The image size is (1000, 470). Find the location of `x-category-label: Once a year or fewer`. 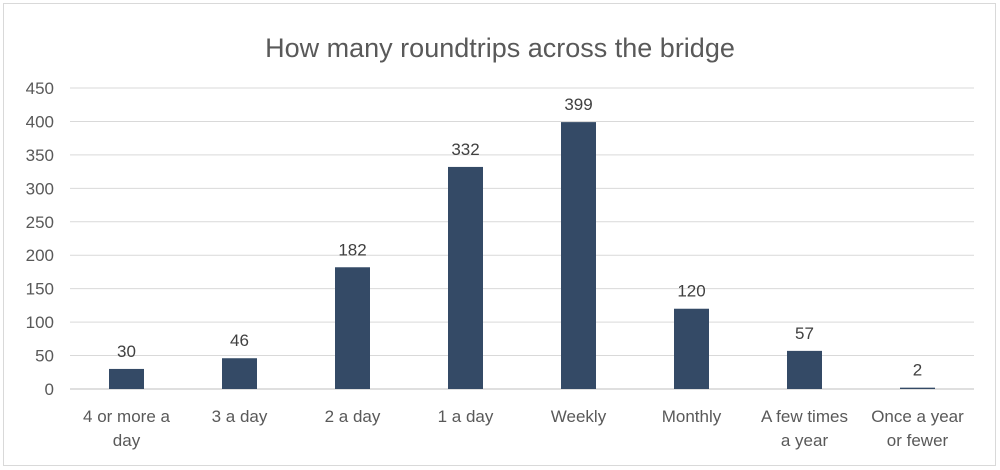

x-category-label: Once a year or fewer is located at coordinates (917, 428).